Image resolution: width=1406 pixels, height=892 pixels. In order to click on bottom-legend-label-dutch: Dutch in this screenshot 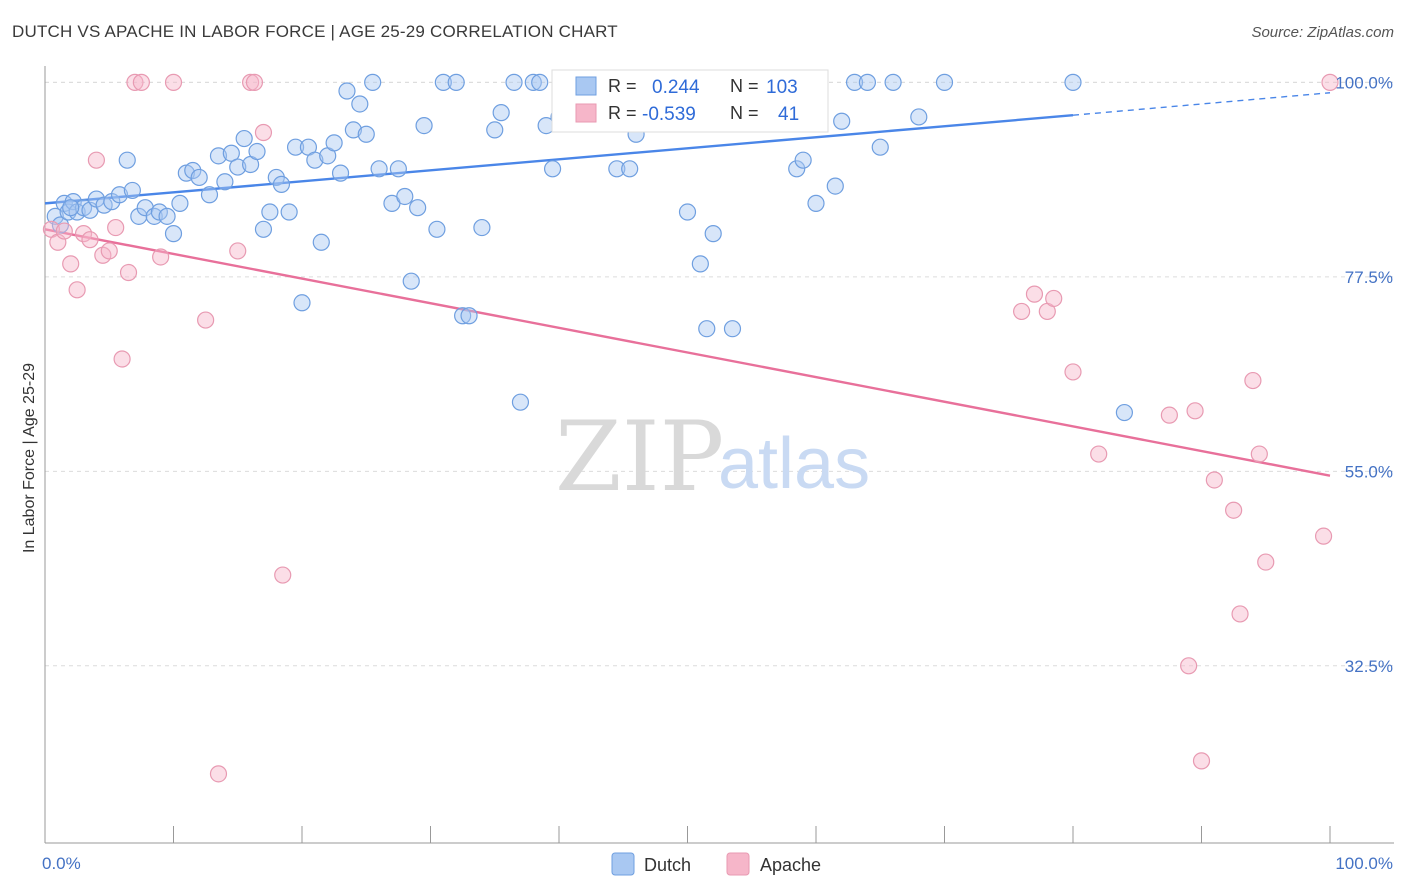, I will do `click(667, 865)`.